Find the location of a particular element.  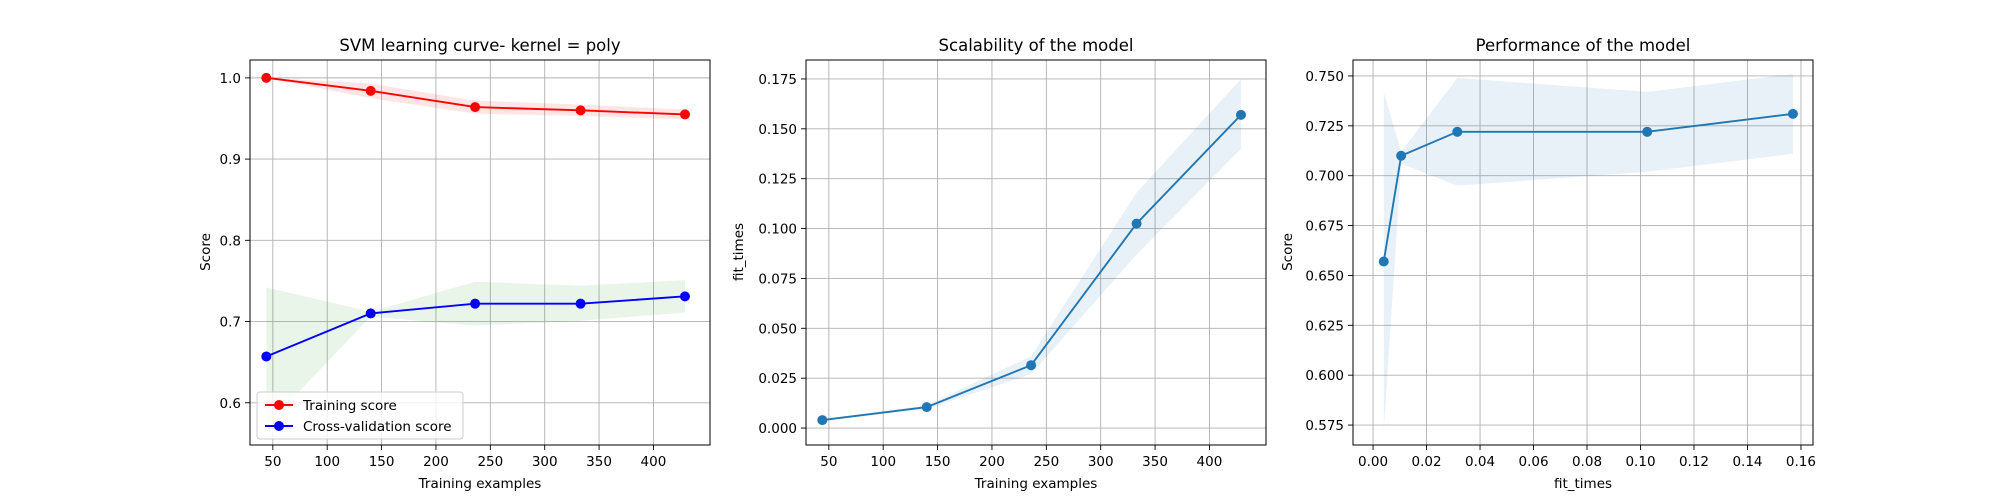

y-axis-label: fit_times is located at coordinates (739, 252).